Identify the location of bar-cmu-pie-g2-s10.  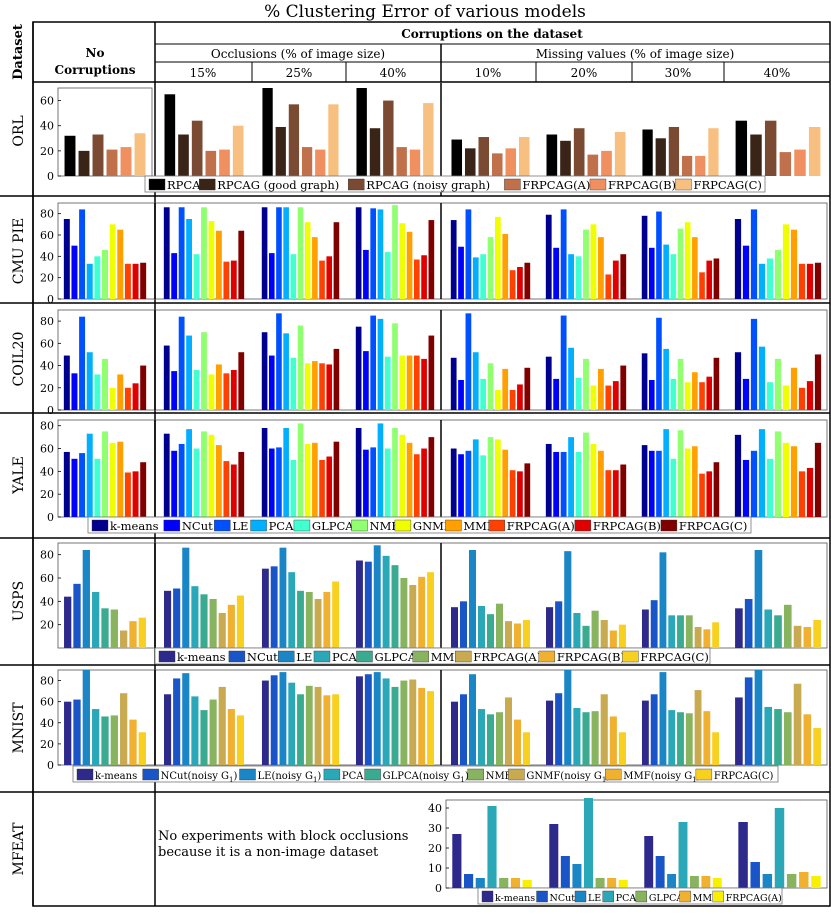
(336, 260).